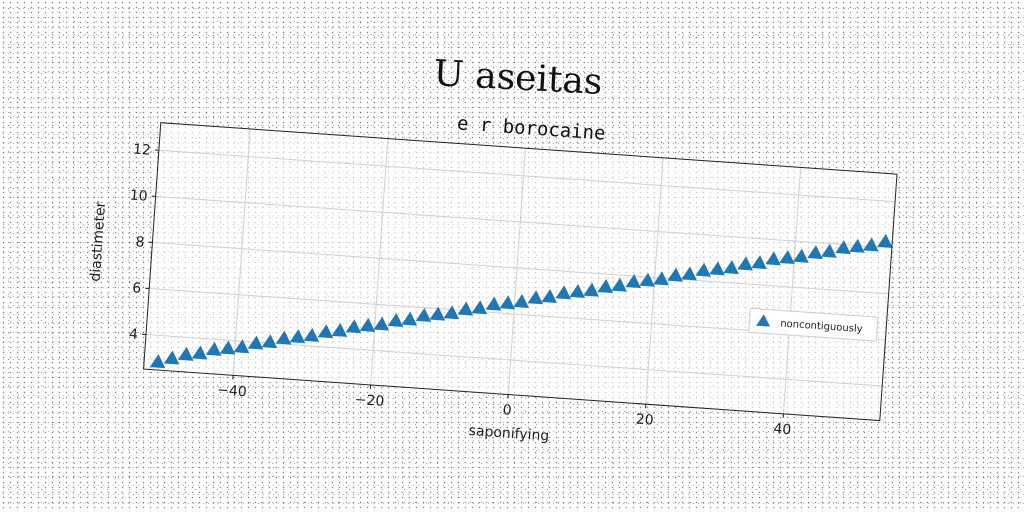  I want to click on x-tick-label: −20, so click(369, 401).